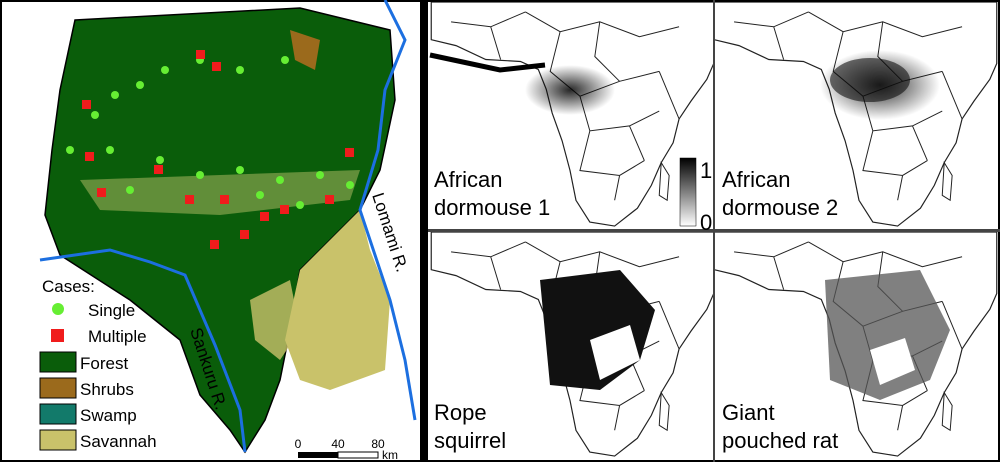 This screenshot has height=462, width=1000. What do you see at coordinates (460, 412) in the screenshot?
I see `panel-label: Rope` at bounding box center [460, 412].